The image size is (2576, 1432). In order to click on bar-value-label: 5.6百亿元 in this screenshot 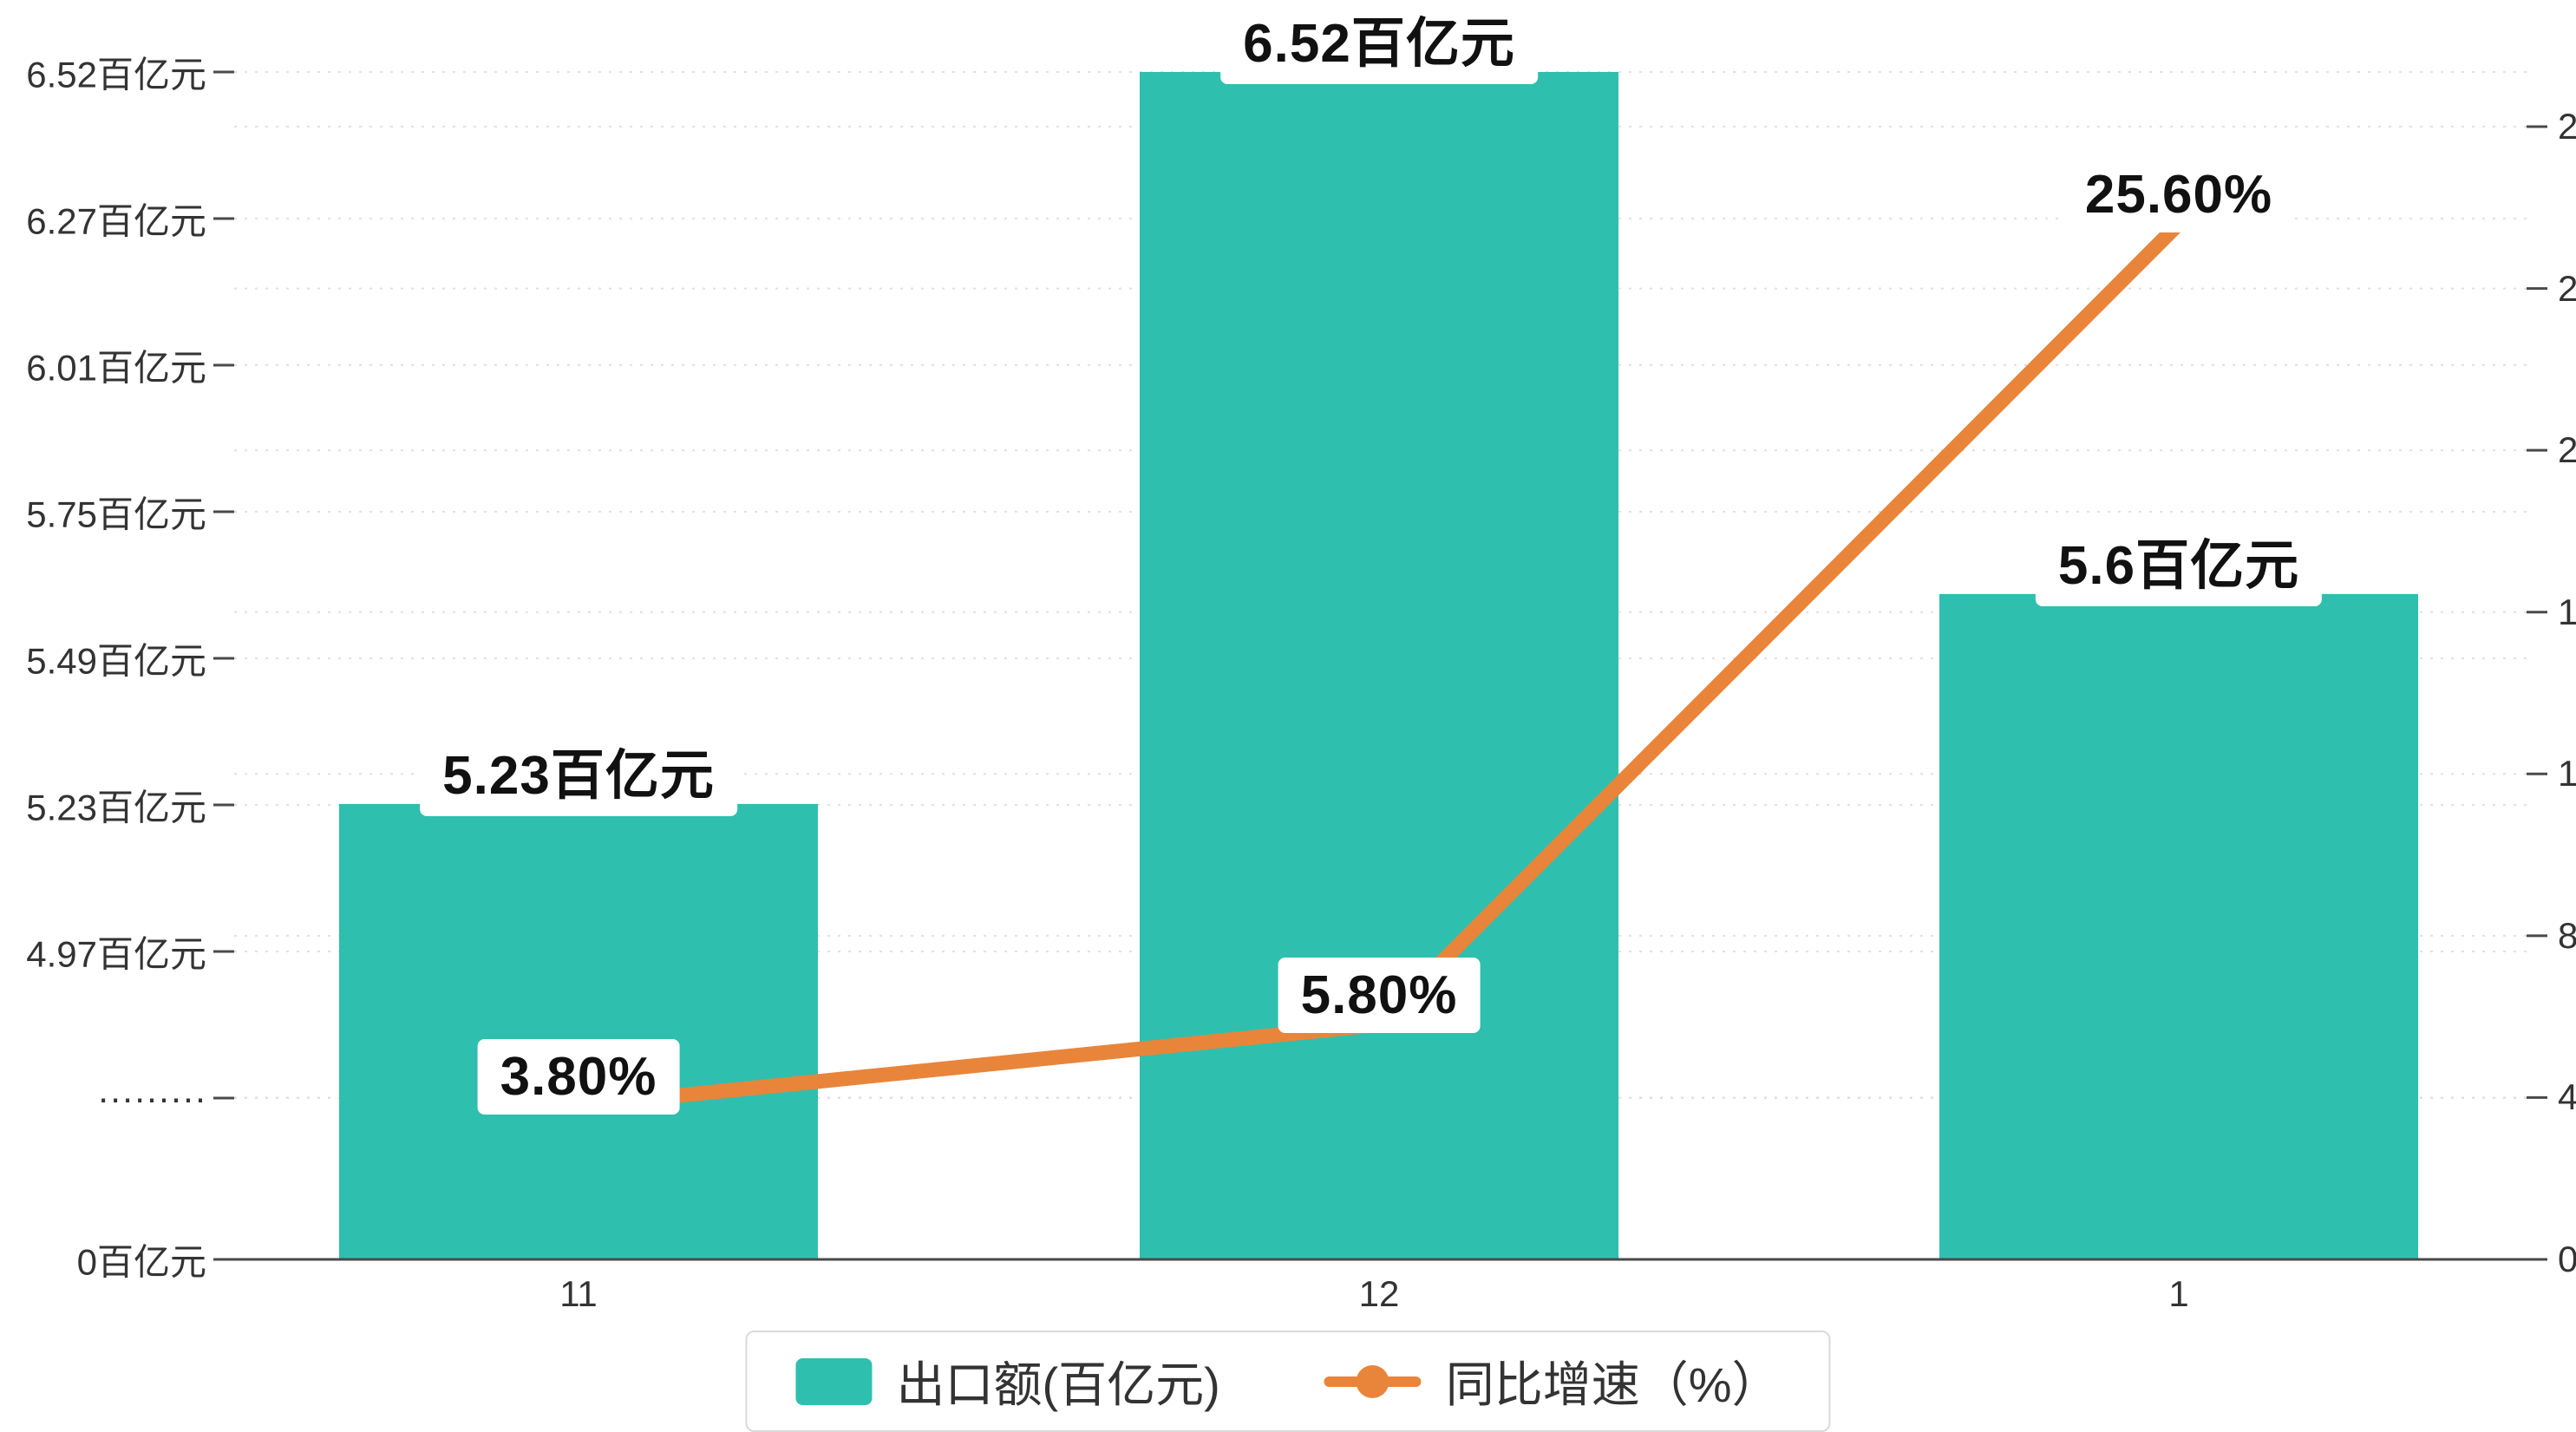, I will do `click(2179, 559)`.